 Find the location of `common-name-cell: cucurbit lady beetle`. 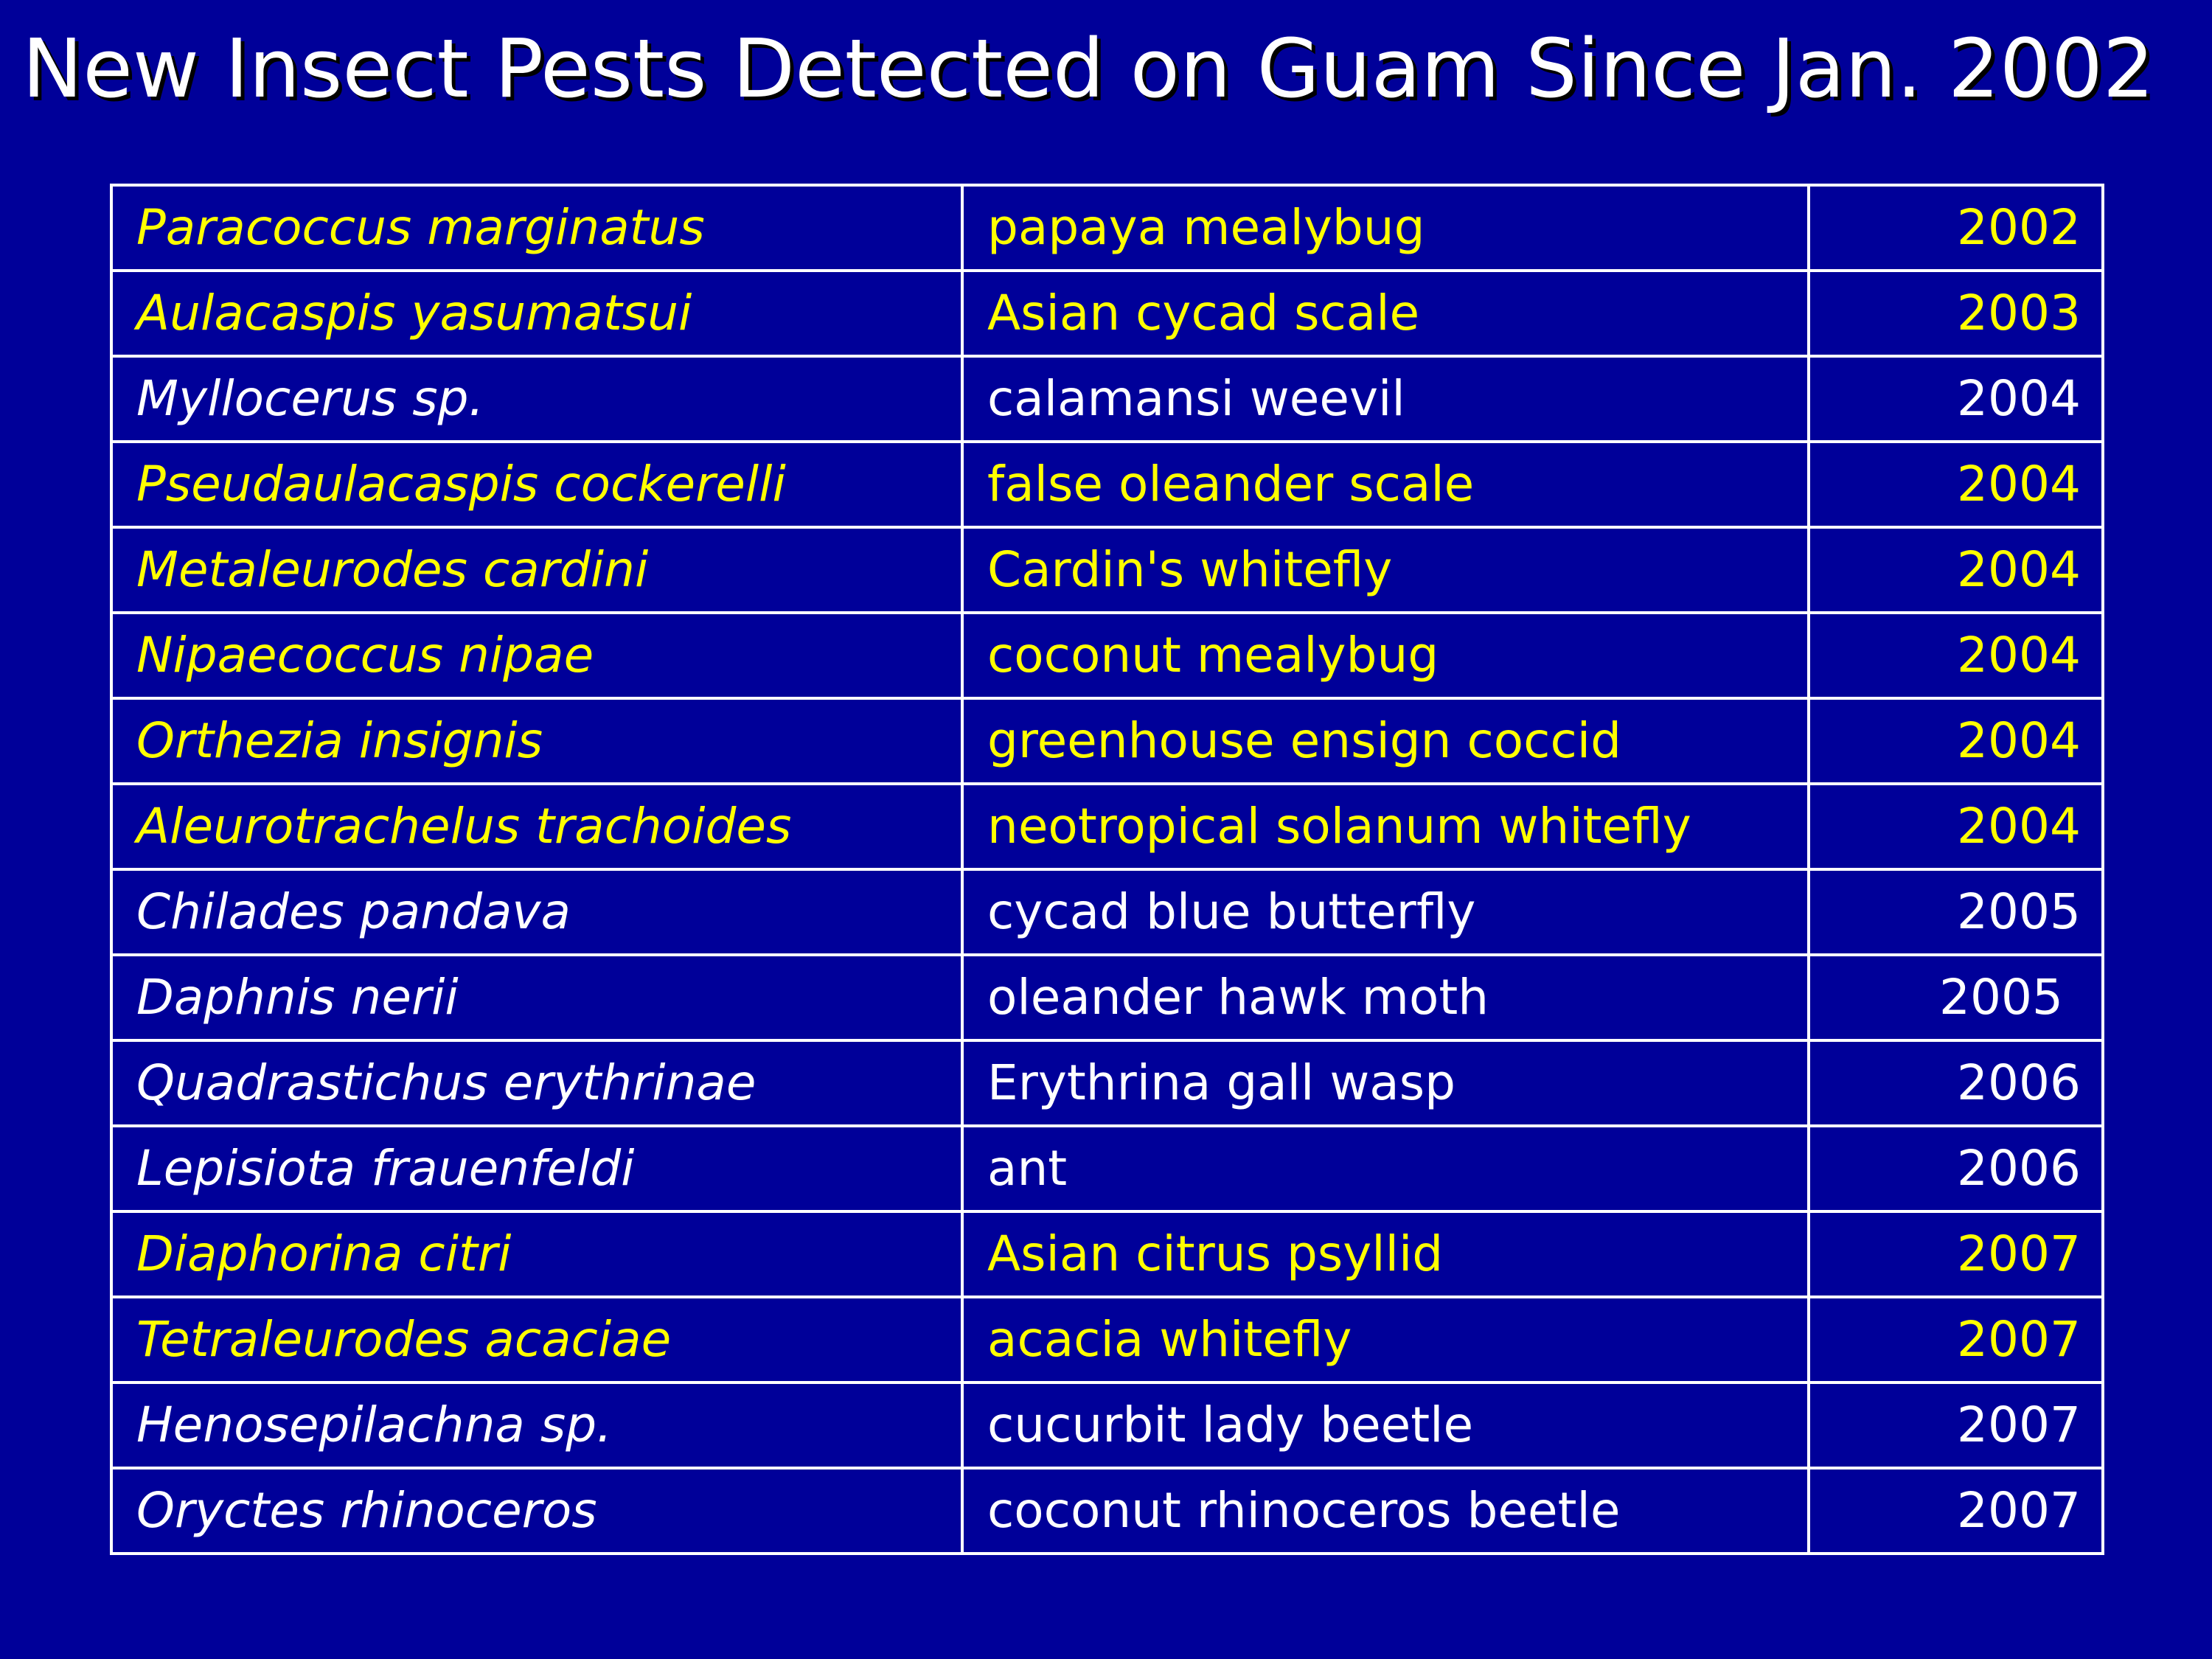

common-name-cell: cucurbit lady beetle is located at coordinates (1385, 1425).